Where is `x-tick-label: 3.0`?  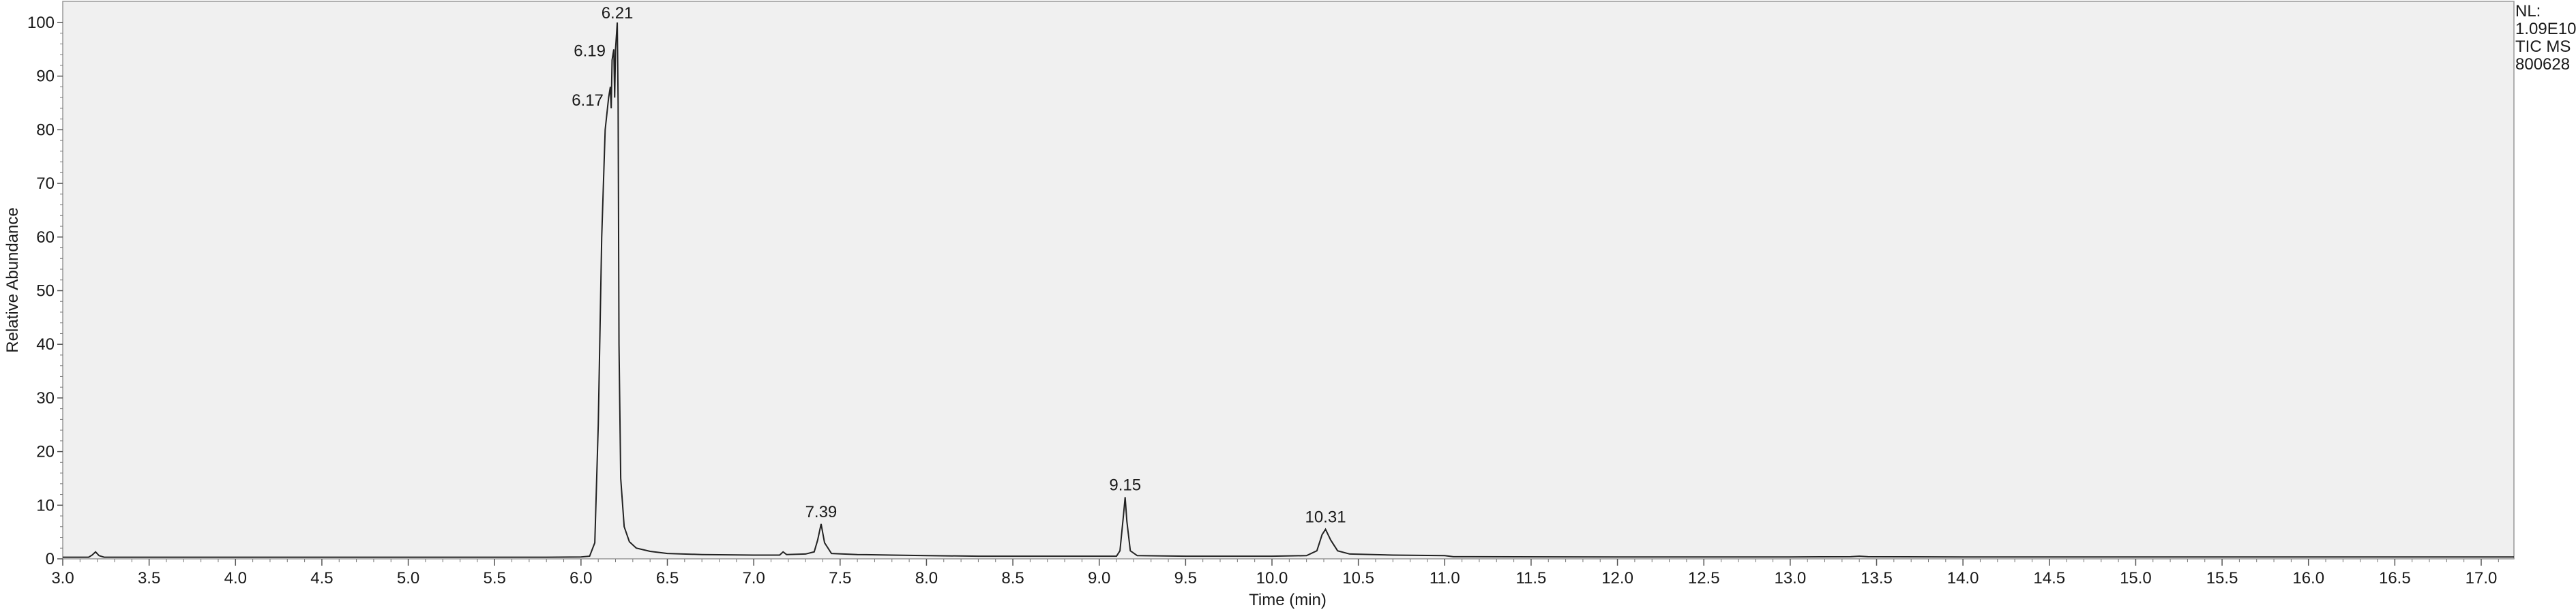
x-tick-label: 3.0 is located at coordinates (62, 578).